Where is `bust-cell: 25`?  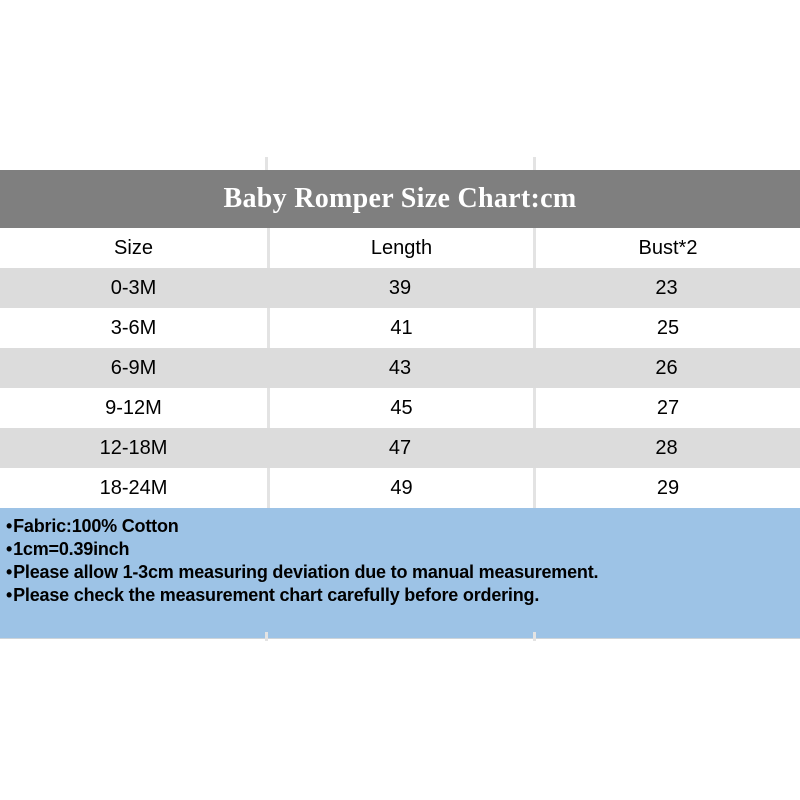 bust-cell: 25 is located at coordinates (666, 328).